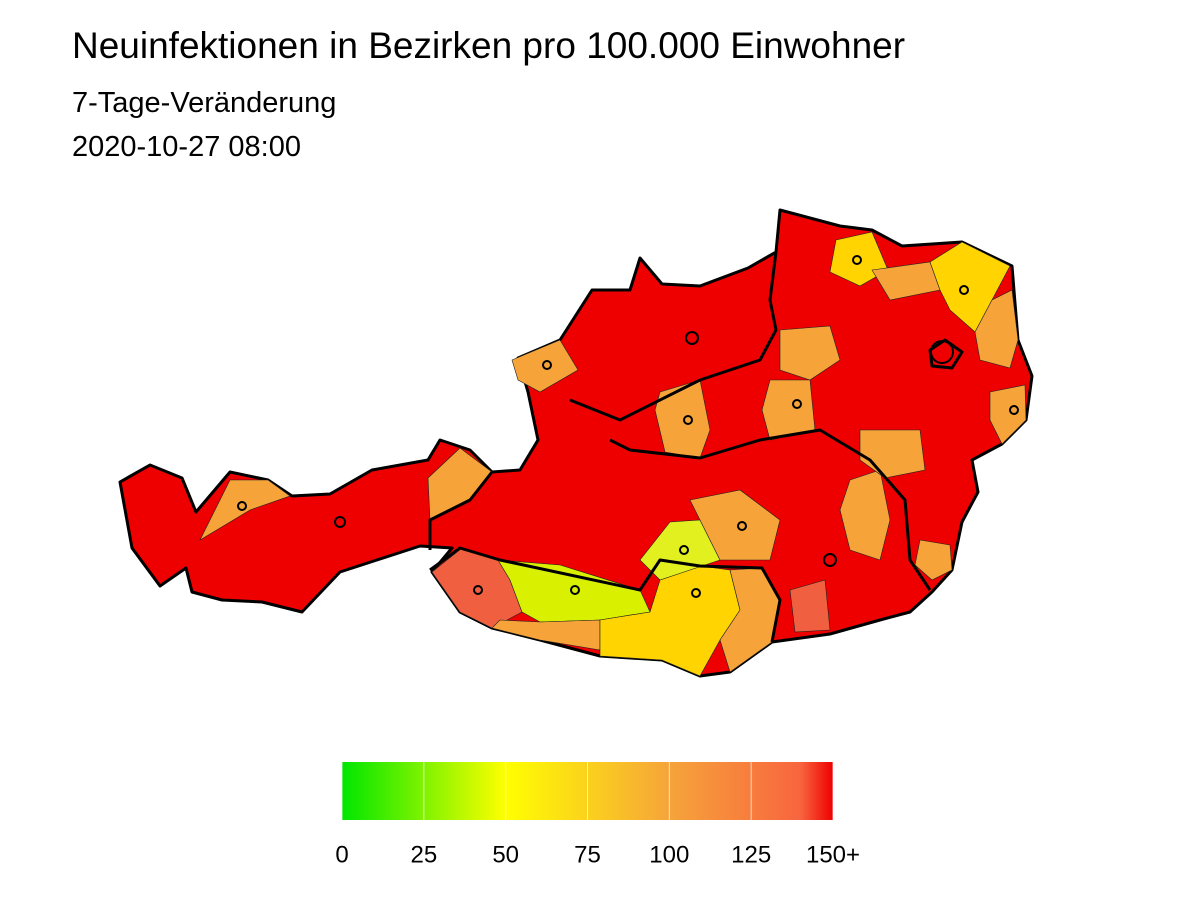 This screenshot has height=915, width=1200. What do you see at coordinates (669, 854) in the screenshot?
I see `legend-tick-label: 100` at bounding box center [669, 854].